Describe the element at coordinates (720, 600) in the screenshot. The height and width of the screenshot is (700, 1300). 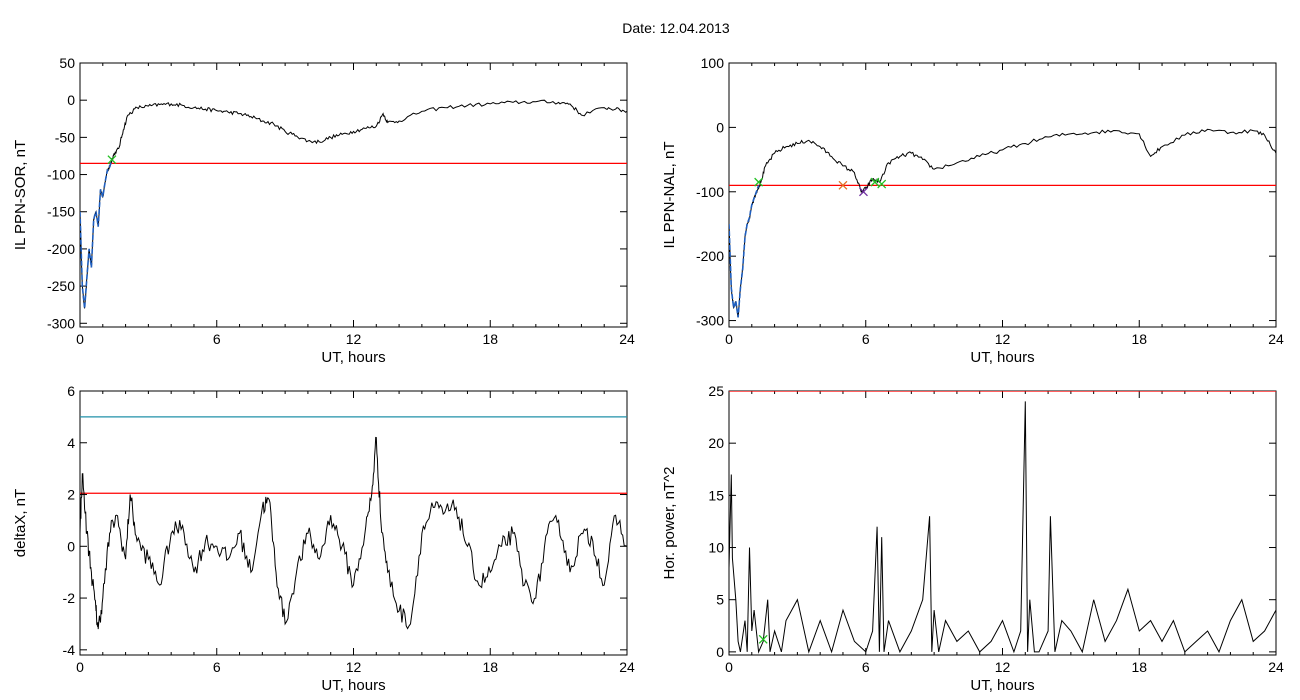
I see `y-tick-label: 5` at that location.